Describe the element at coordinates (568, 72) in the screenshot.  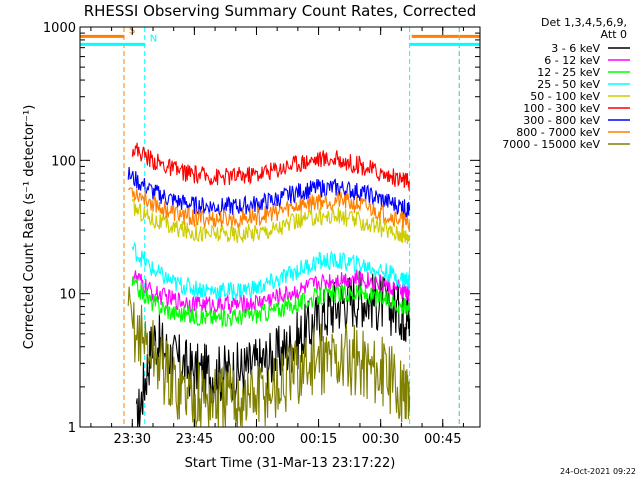
I see `legend-item-2: 12 - 25 keV` at that location.